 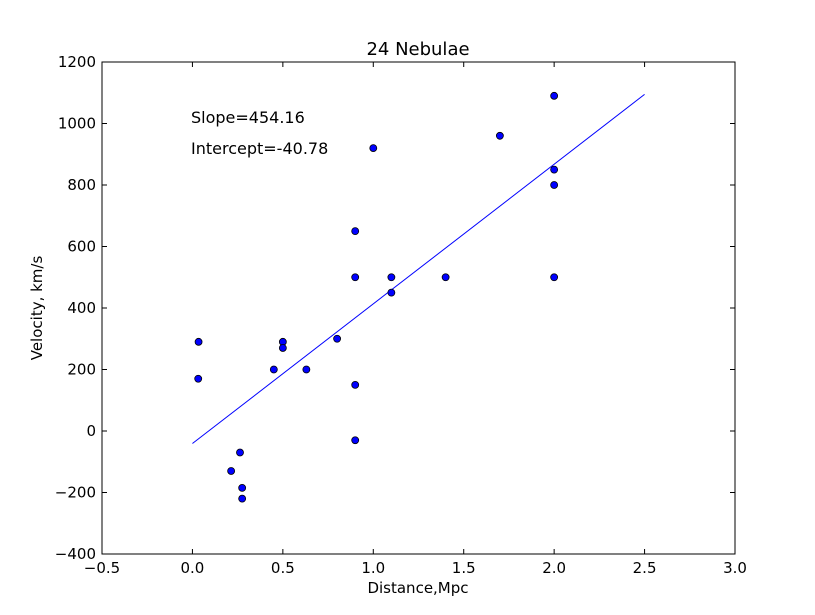 I want to click on y-tick-label: 800, so click(x=81, y=185).